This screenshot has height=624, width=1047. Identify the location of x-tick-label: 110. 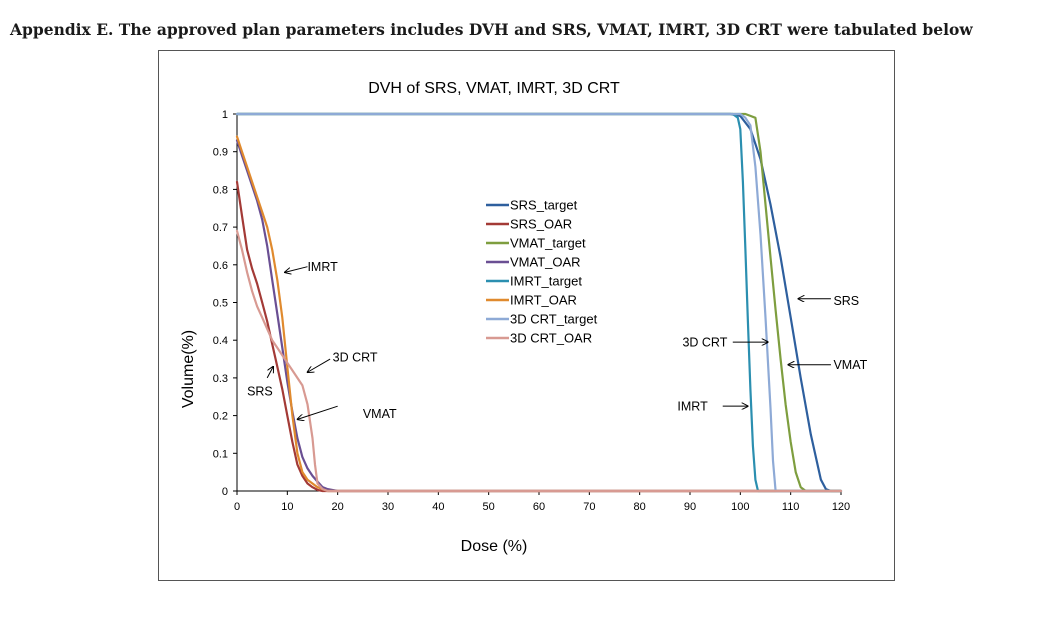
(791, 507).